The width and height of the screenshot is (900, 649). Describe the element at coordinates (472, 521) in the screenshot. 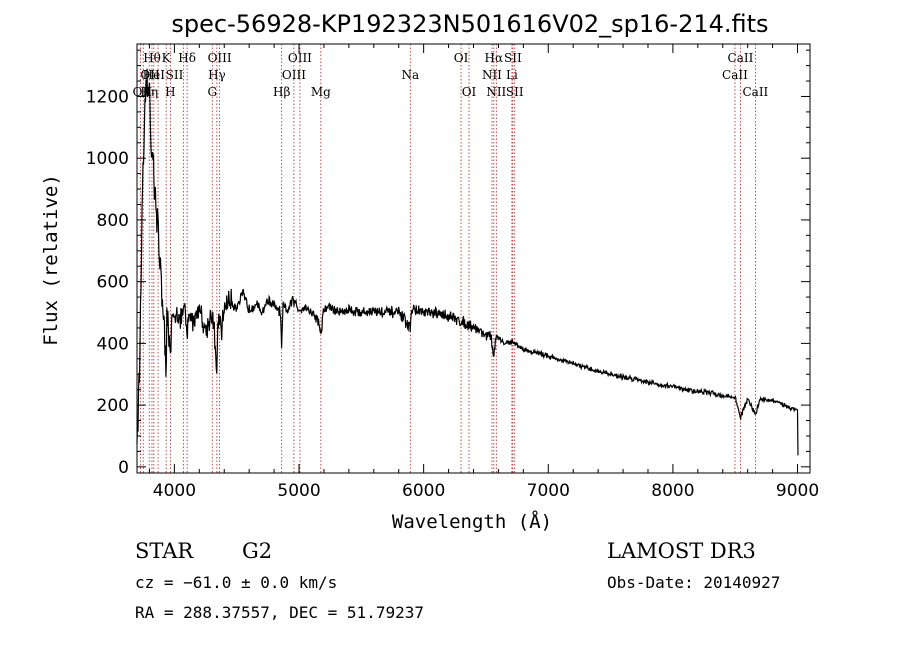

I see `x-axis-label: Wavelength (Å)` at that location.